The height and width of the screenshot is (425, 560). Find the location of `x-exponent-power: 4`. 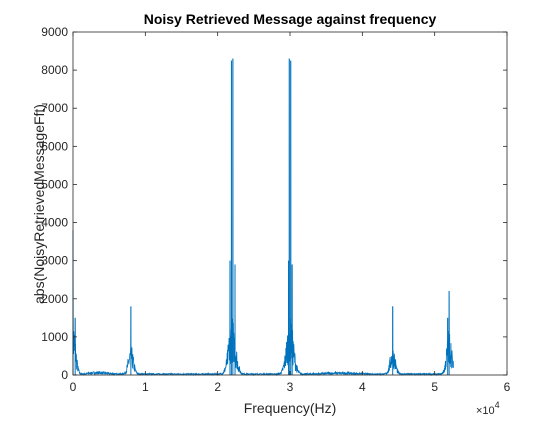

x-exponent-power: 4 is located at coordinates (497, 405).